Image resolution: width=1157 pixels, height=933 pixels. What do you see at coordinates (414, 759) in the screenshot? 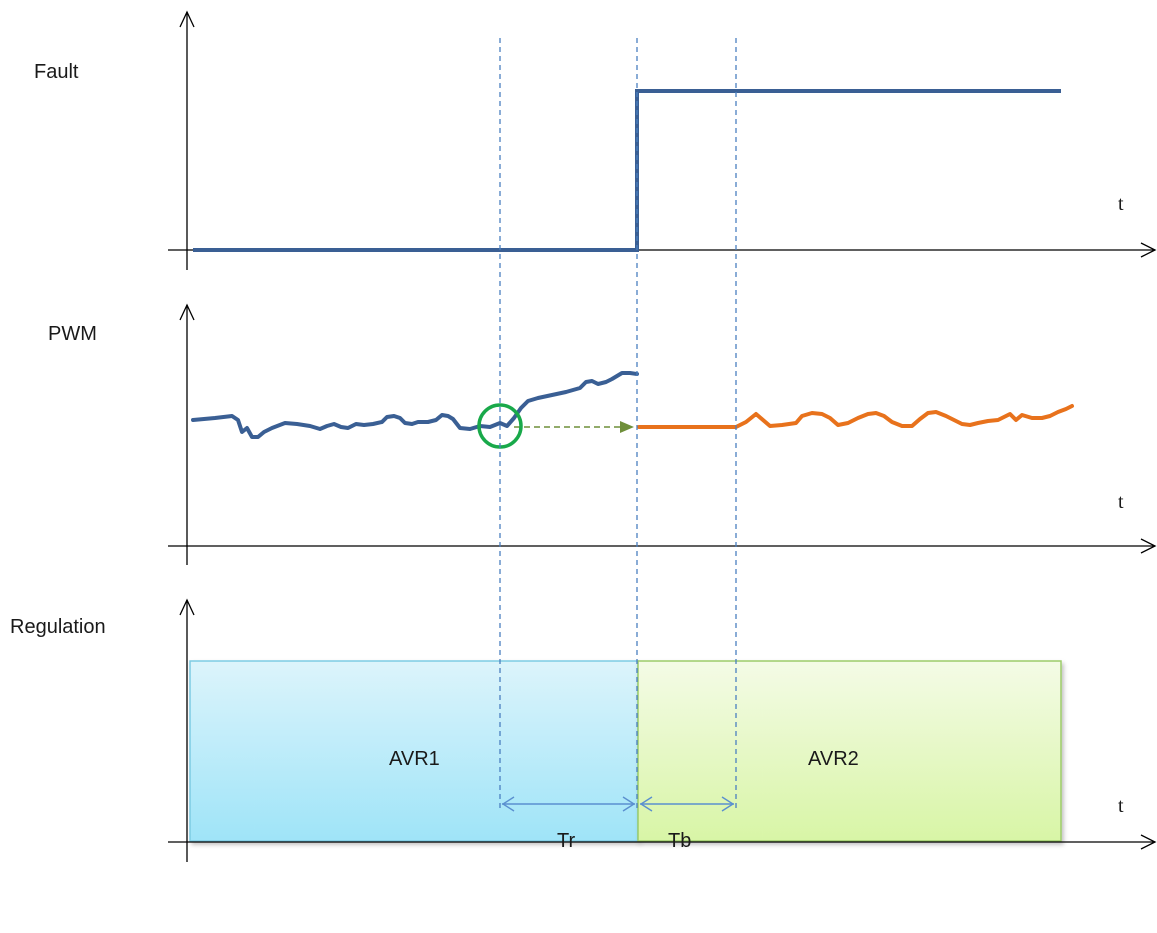
I see `avr1-box-label: AVR1` at bounding box center [414, 759].